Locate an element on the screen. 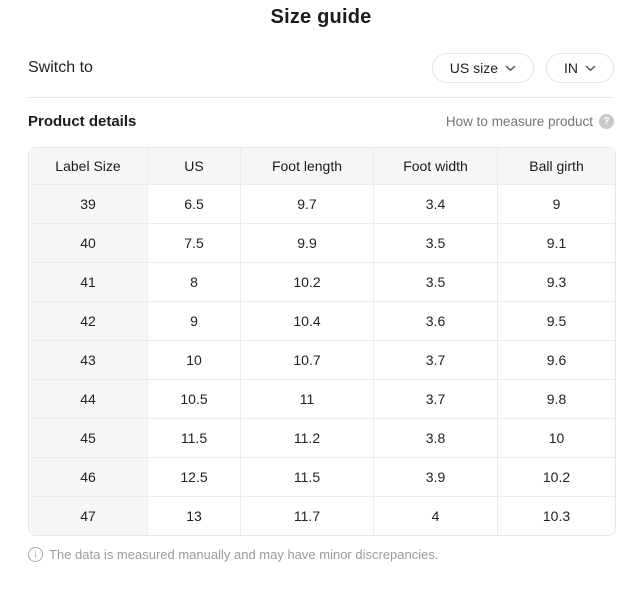 The image size is (642, 606). table-cell: 10.3 is located at coordinates (556, 516).